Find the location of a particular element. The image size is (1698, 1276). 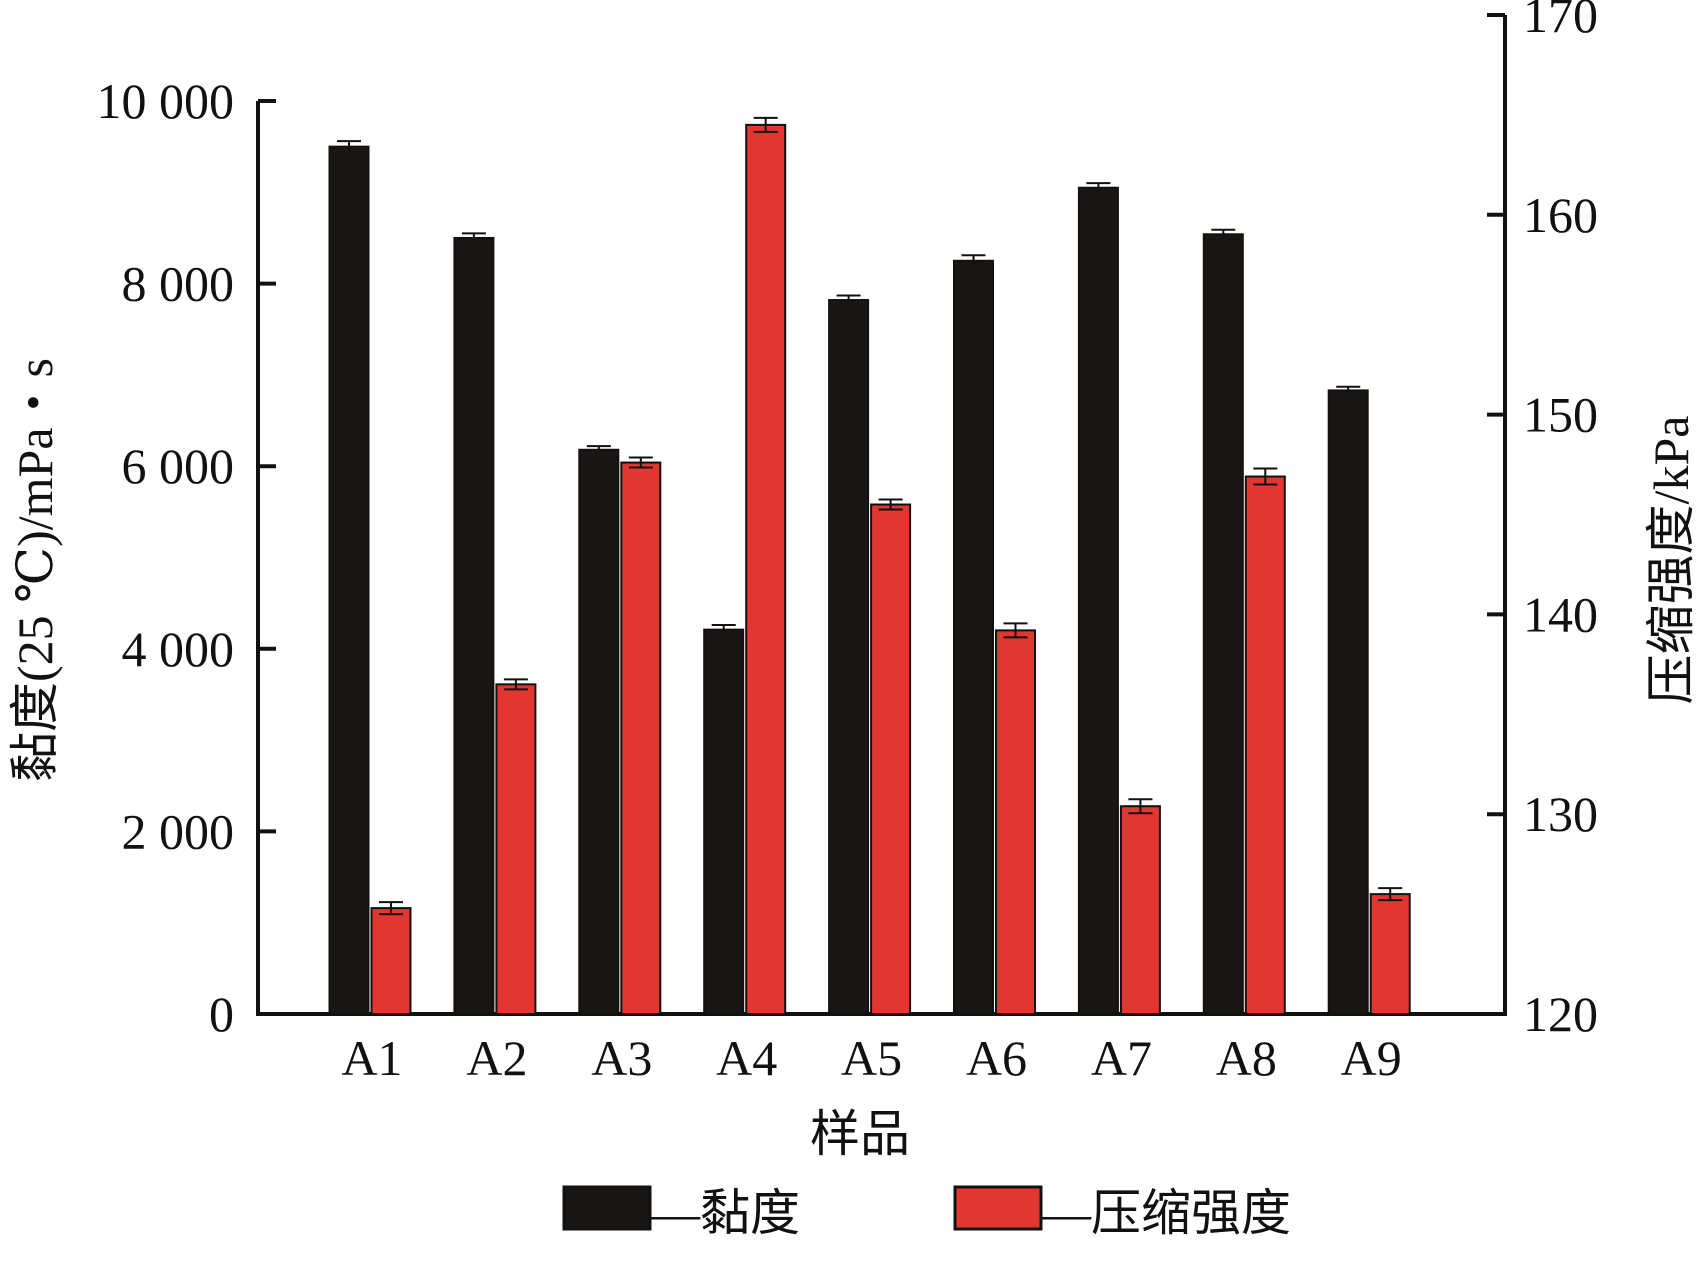

legend-label-compressive-strength: —压缩强度 is located at coordinates (1165, 1213).